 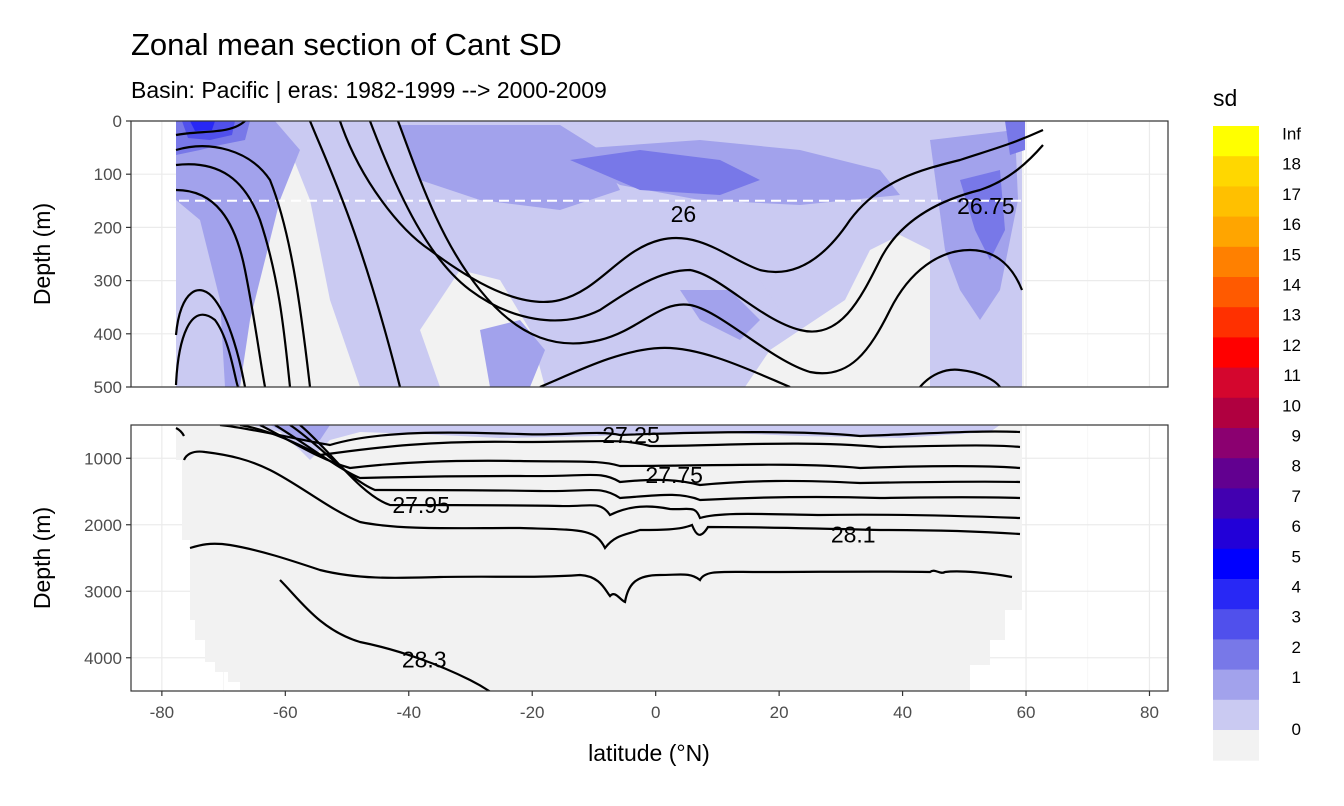 I want to click on x-axis: -80 -60 -40 -20 0 20 40 60 80, so click(x=654, y=706).